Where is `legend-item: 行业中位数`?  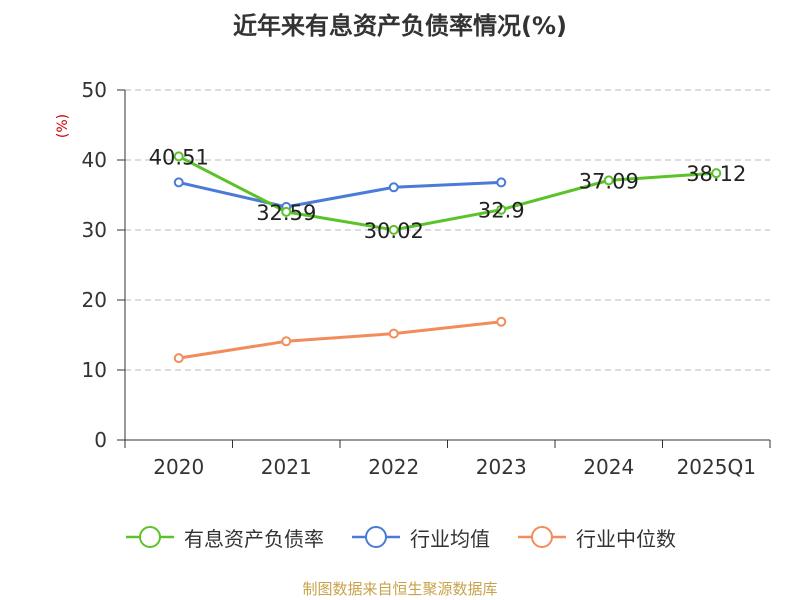 legend-item: 行业中位数 is located at coordinates (596, 537).